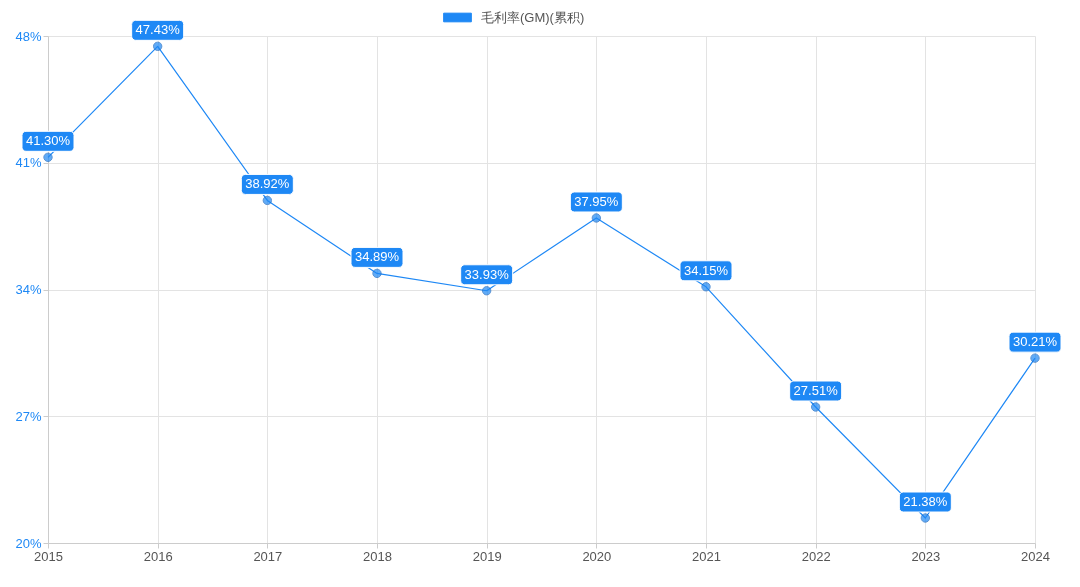 The image size is (1080, 587). I want to click on x-tick-label: 2017, so click(268, 556).